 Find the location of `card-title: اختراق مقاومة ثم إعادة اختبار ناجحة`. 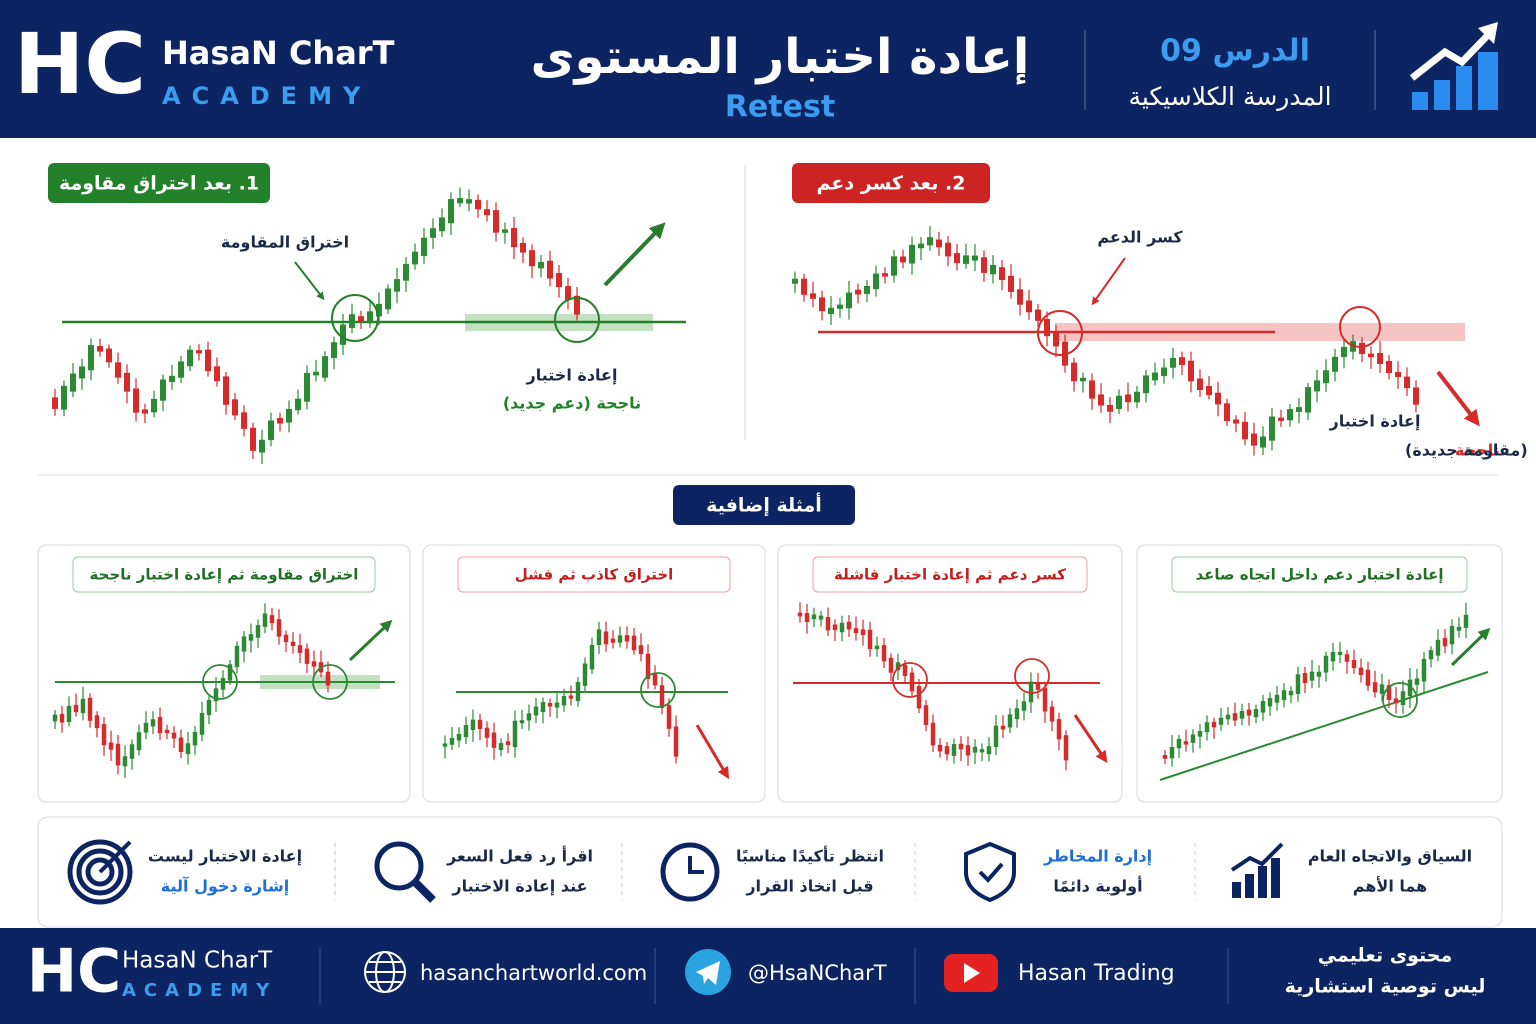

card-title: اختراق مقاومة ثم إعادة اختبار ناجحة is located at coordinates (224, 575).